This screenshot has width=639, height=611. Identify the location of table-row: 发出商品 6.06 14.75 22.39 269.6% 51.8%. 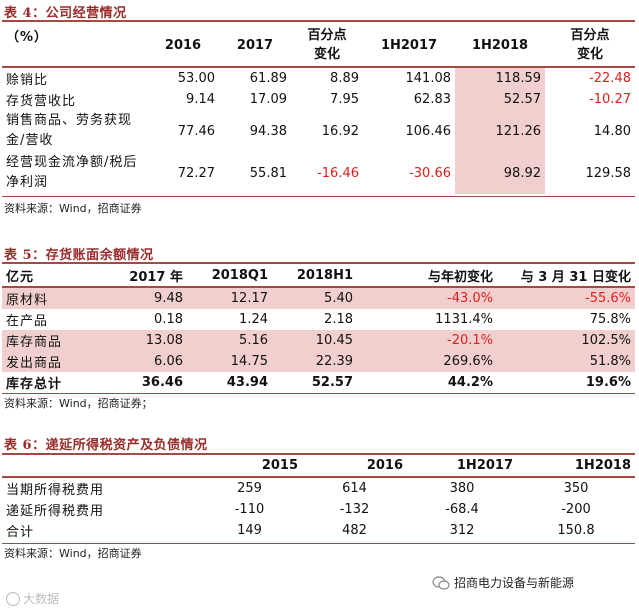
(318, 361).